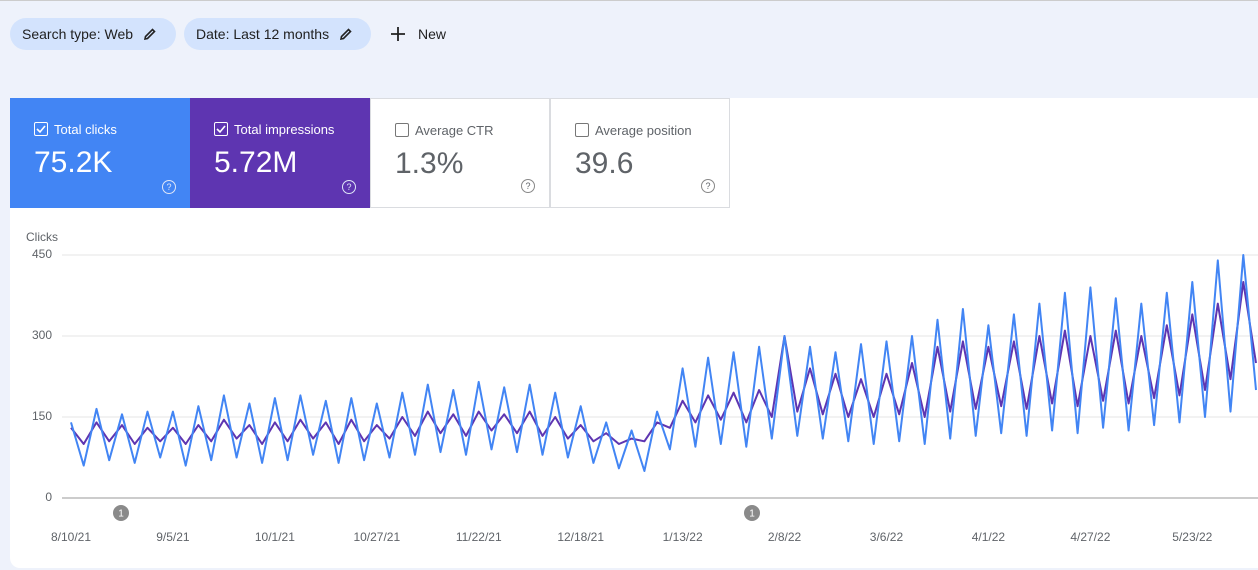 This screenshot has width=1258, height=570. Describe the element at coordinates (42, 335) in the screenshot. I see `y-tick-label: 300` at that location.